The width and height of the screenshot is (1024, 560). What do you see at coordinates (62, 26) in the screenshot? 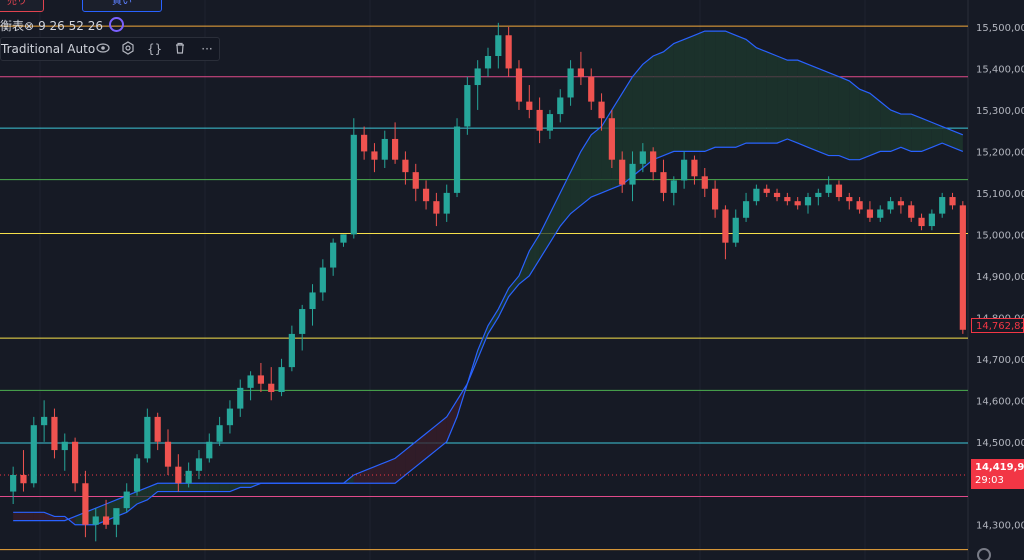
I see `indicator-legend: 衡表⊗ 9 26 52 26` at bounding box center [62, 26].